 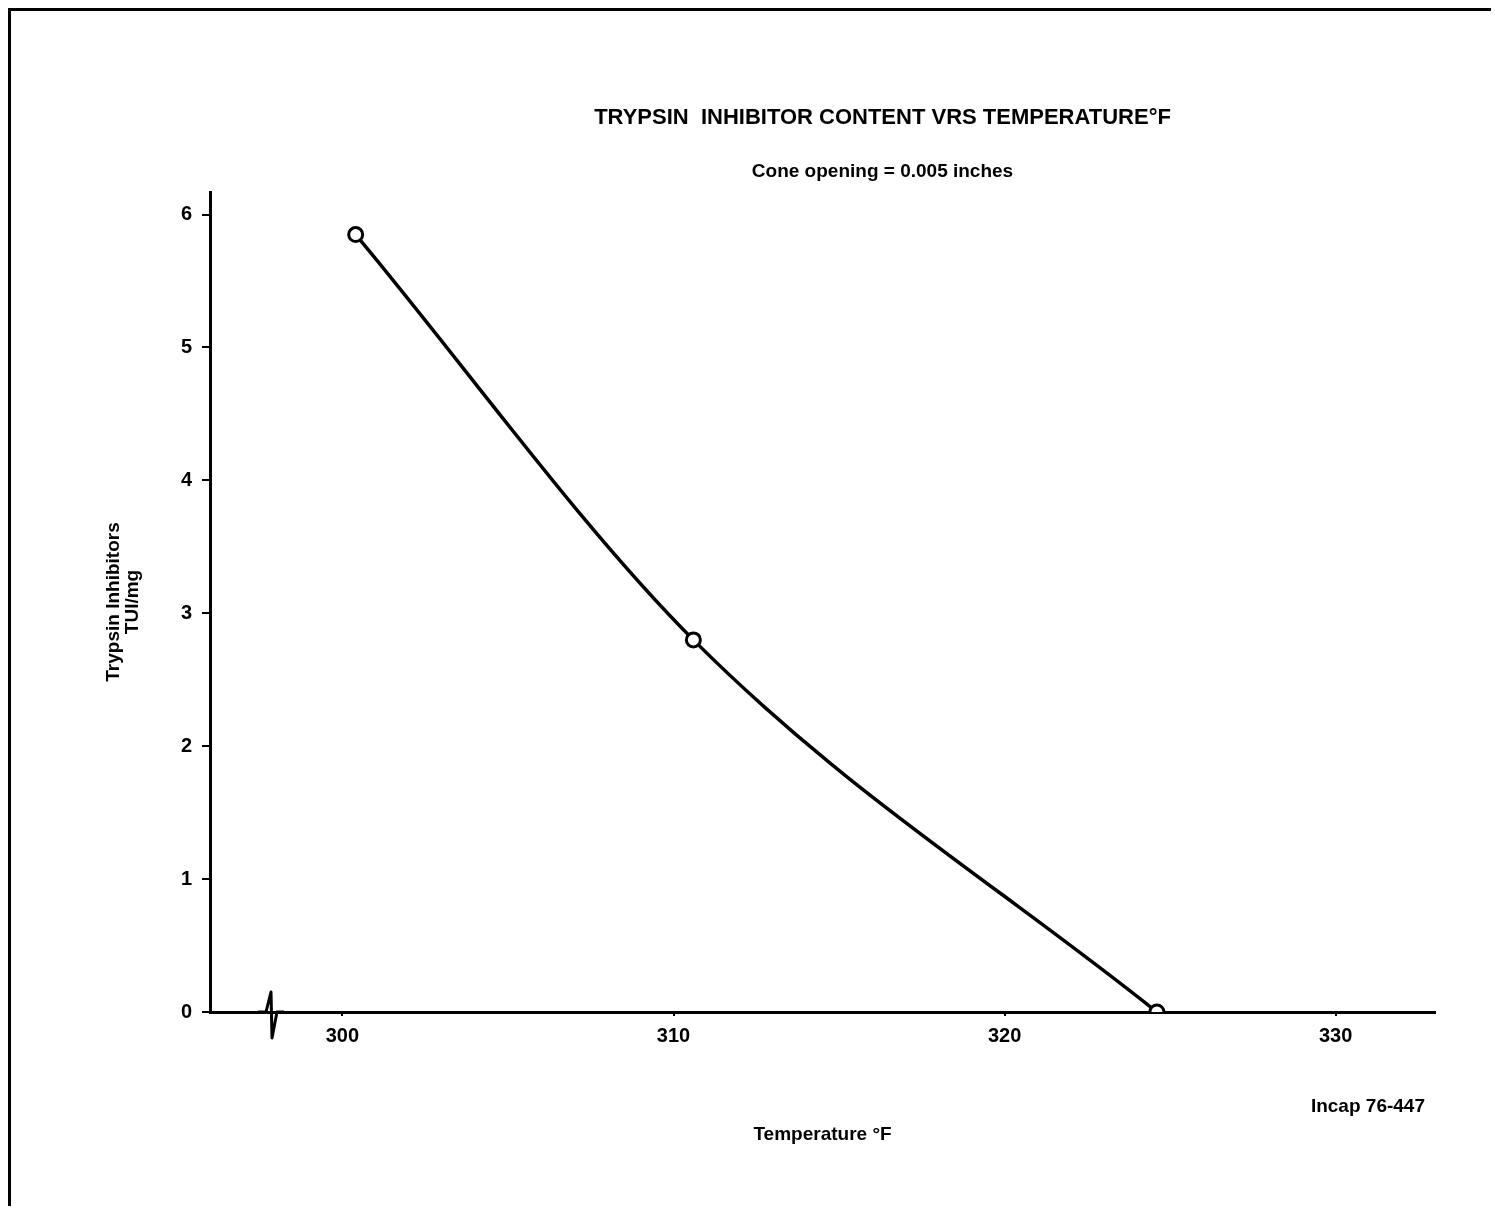 I want to click on y-tick-label: 1, so click(x=186, y=877).